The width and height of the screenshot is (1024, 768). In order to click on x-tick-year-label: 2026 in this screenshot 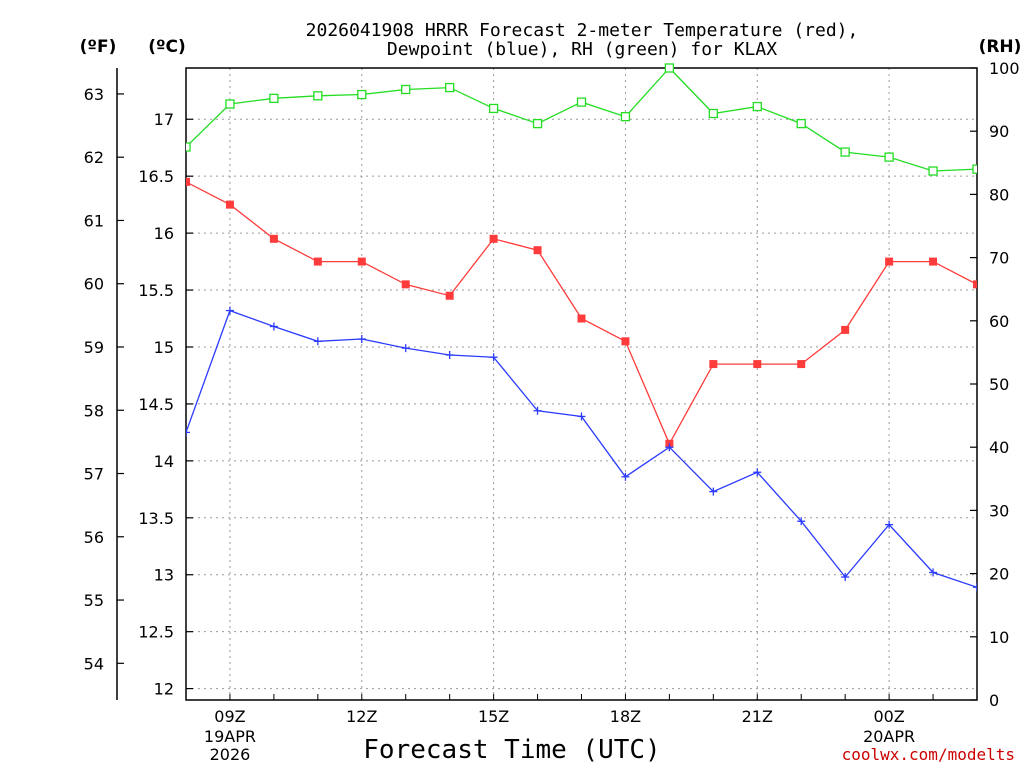, I will do `click(230, 754)`.